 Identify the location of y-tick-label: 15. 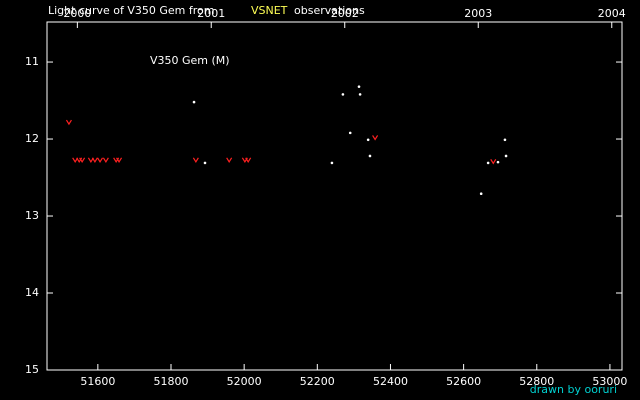
(32, 369).